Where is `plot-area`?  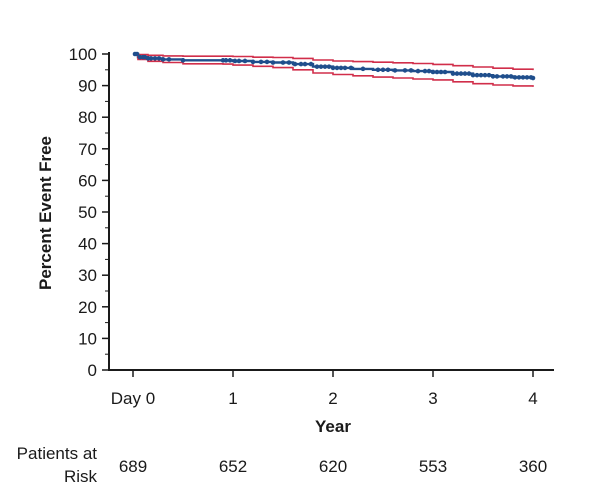 plot-area is located at coordinates (334, 69).